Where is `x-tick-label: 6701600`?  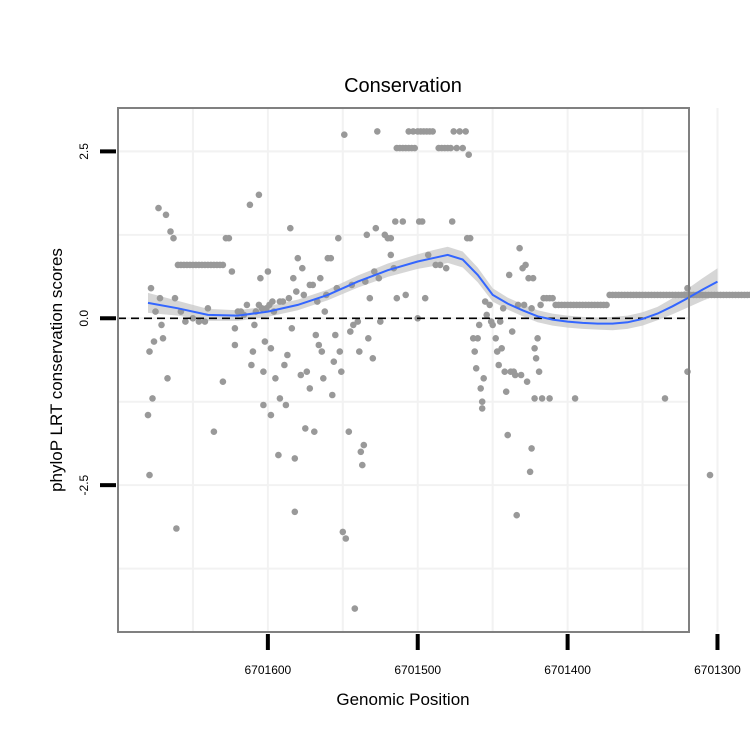 x-tick-label: 6701600 is located at coordinates (268, 670).